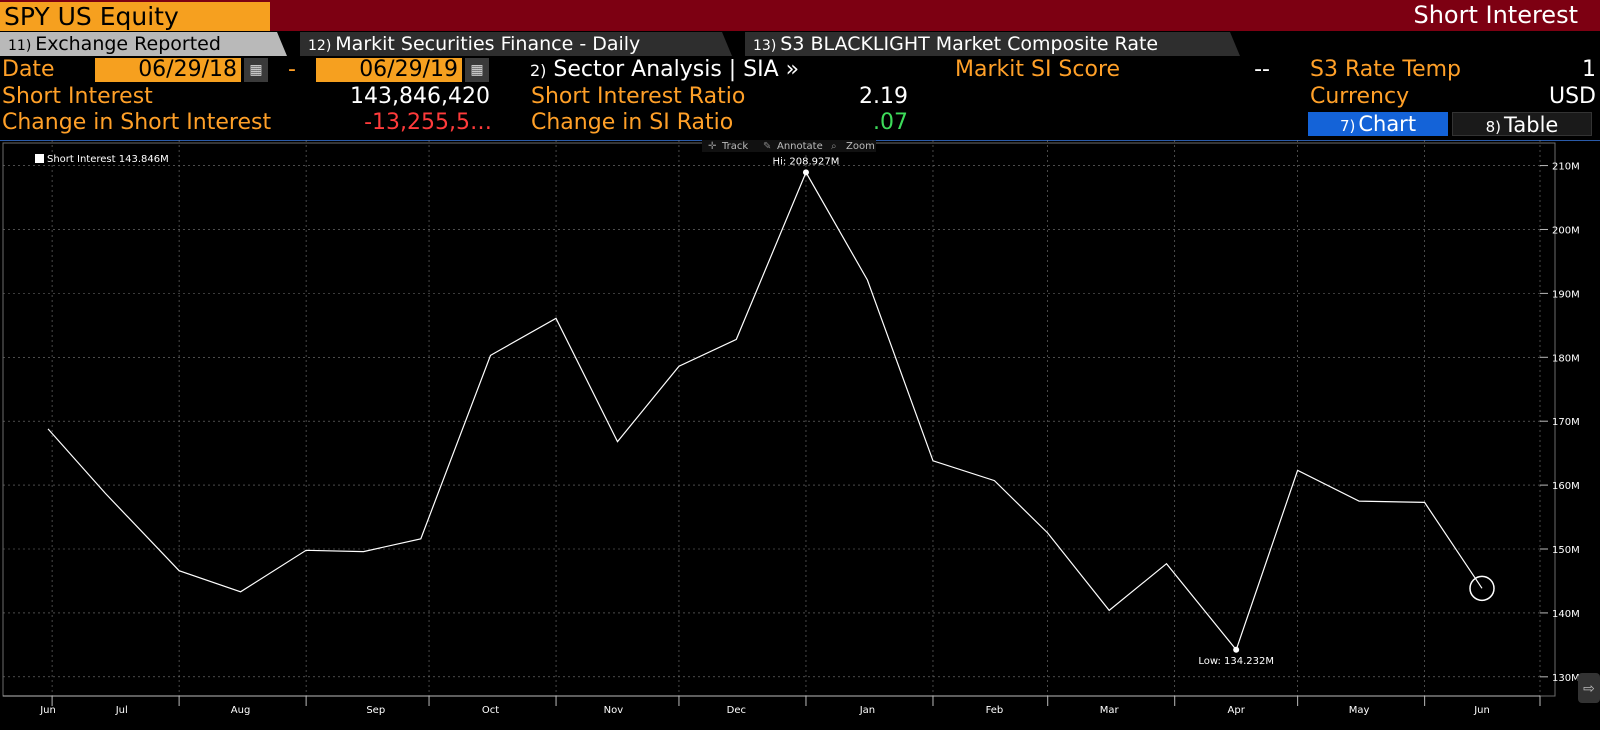 This screenshot has height=730, width=1600. I want to click on annotate-icon: ✎, so click(767, 146).